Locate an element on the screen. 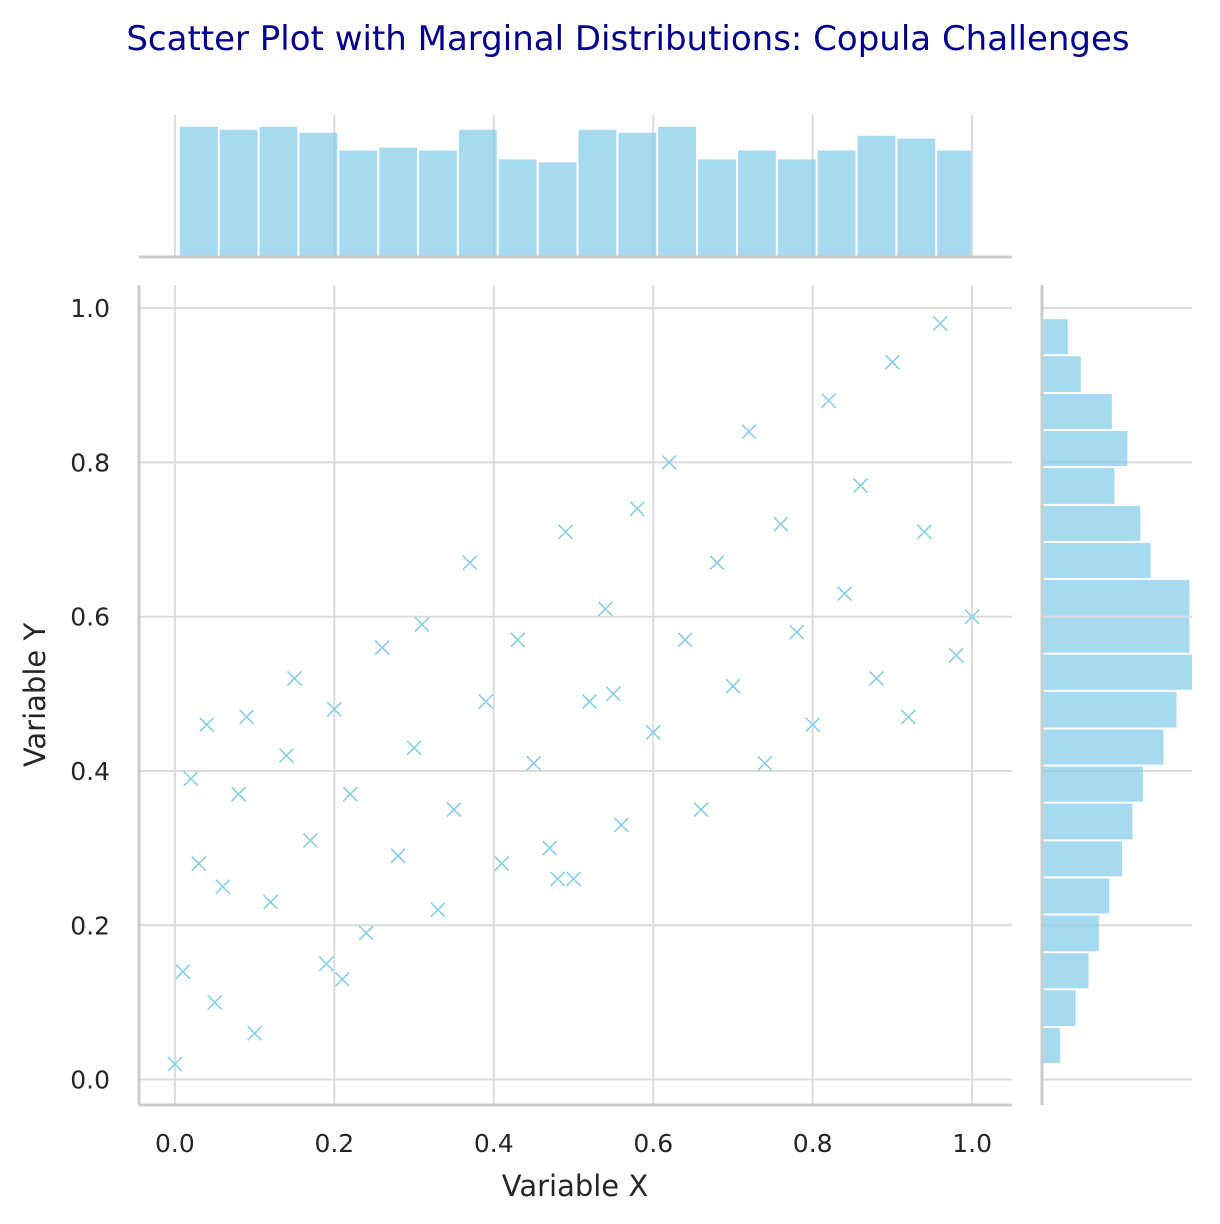 Image resolution: width=1220 pixels, height=1224 pixels. y-tick-label: 0.6 is located at coordinates (90, 617).